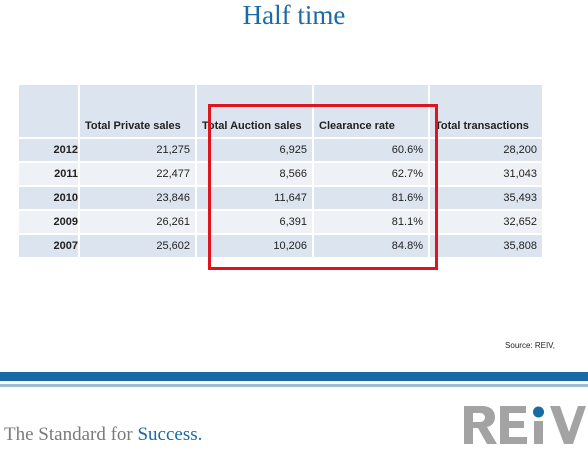 This screenshot has height=456, width=588. What do you see at coordinates (486, 246) in the screenshot?
I see `cell-total-transactions: 35,808` at bounding box center [486, 246].